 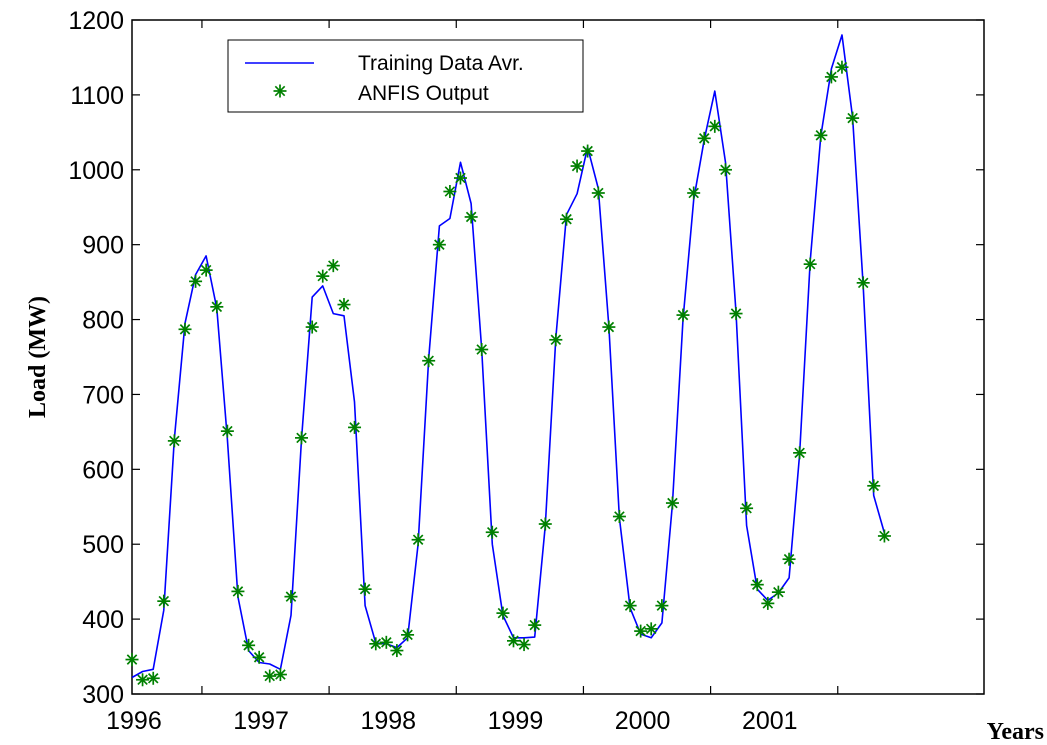 What do you see at coordinates (103, 246) in the screenshot?
I see `y-tick-label: 900` at bounding box center [103, 246].